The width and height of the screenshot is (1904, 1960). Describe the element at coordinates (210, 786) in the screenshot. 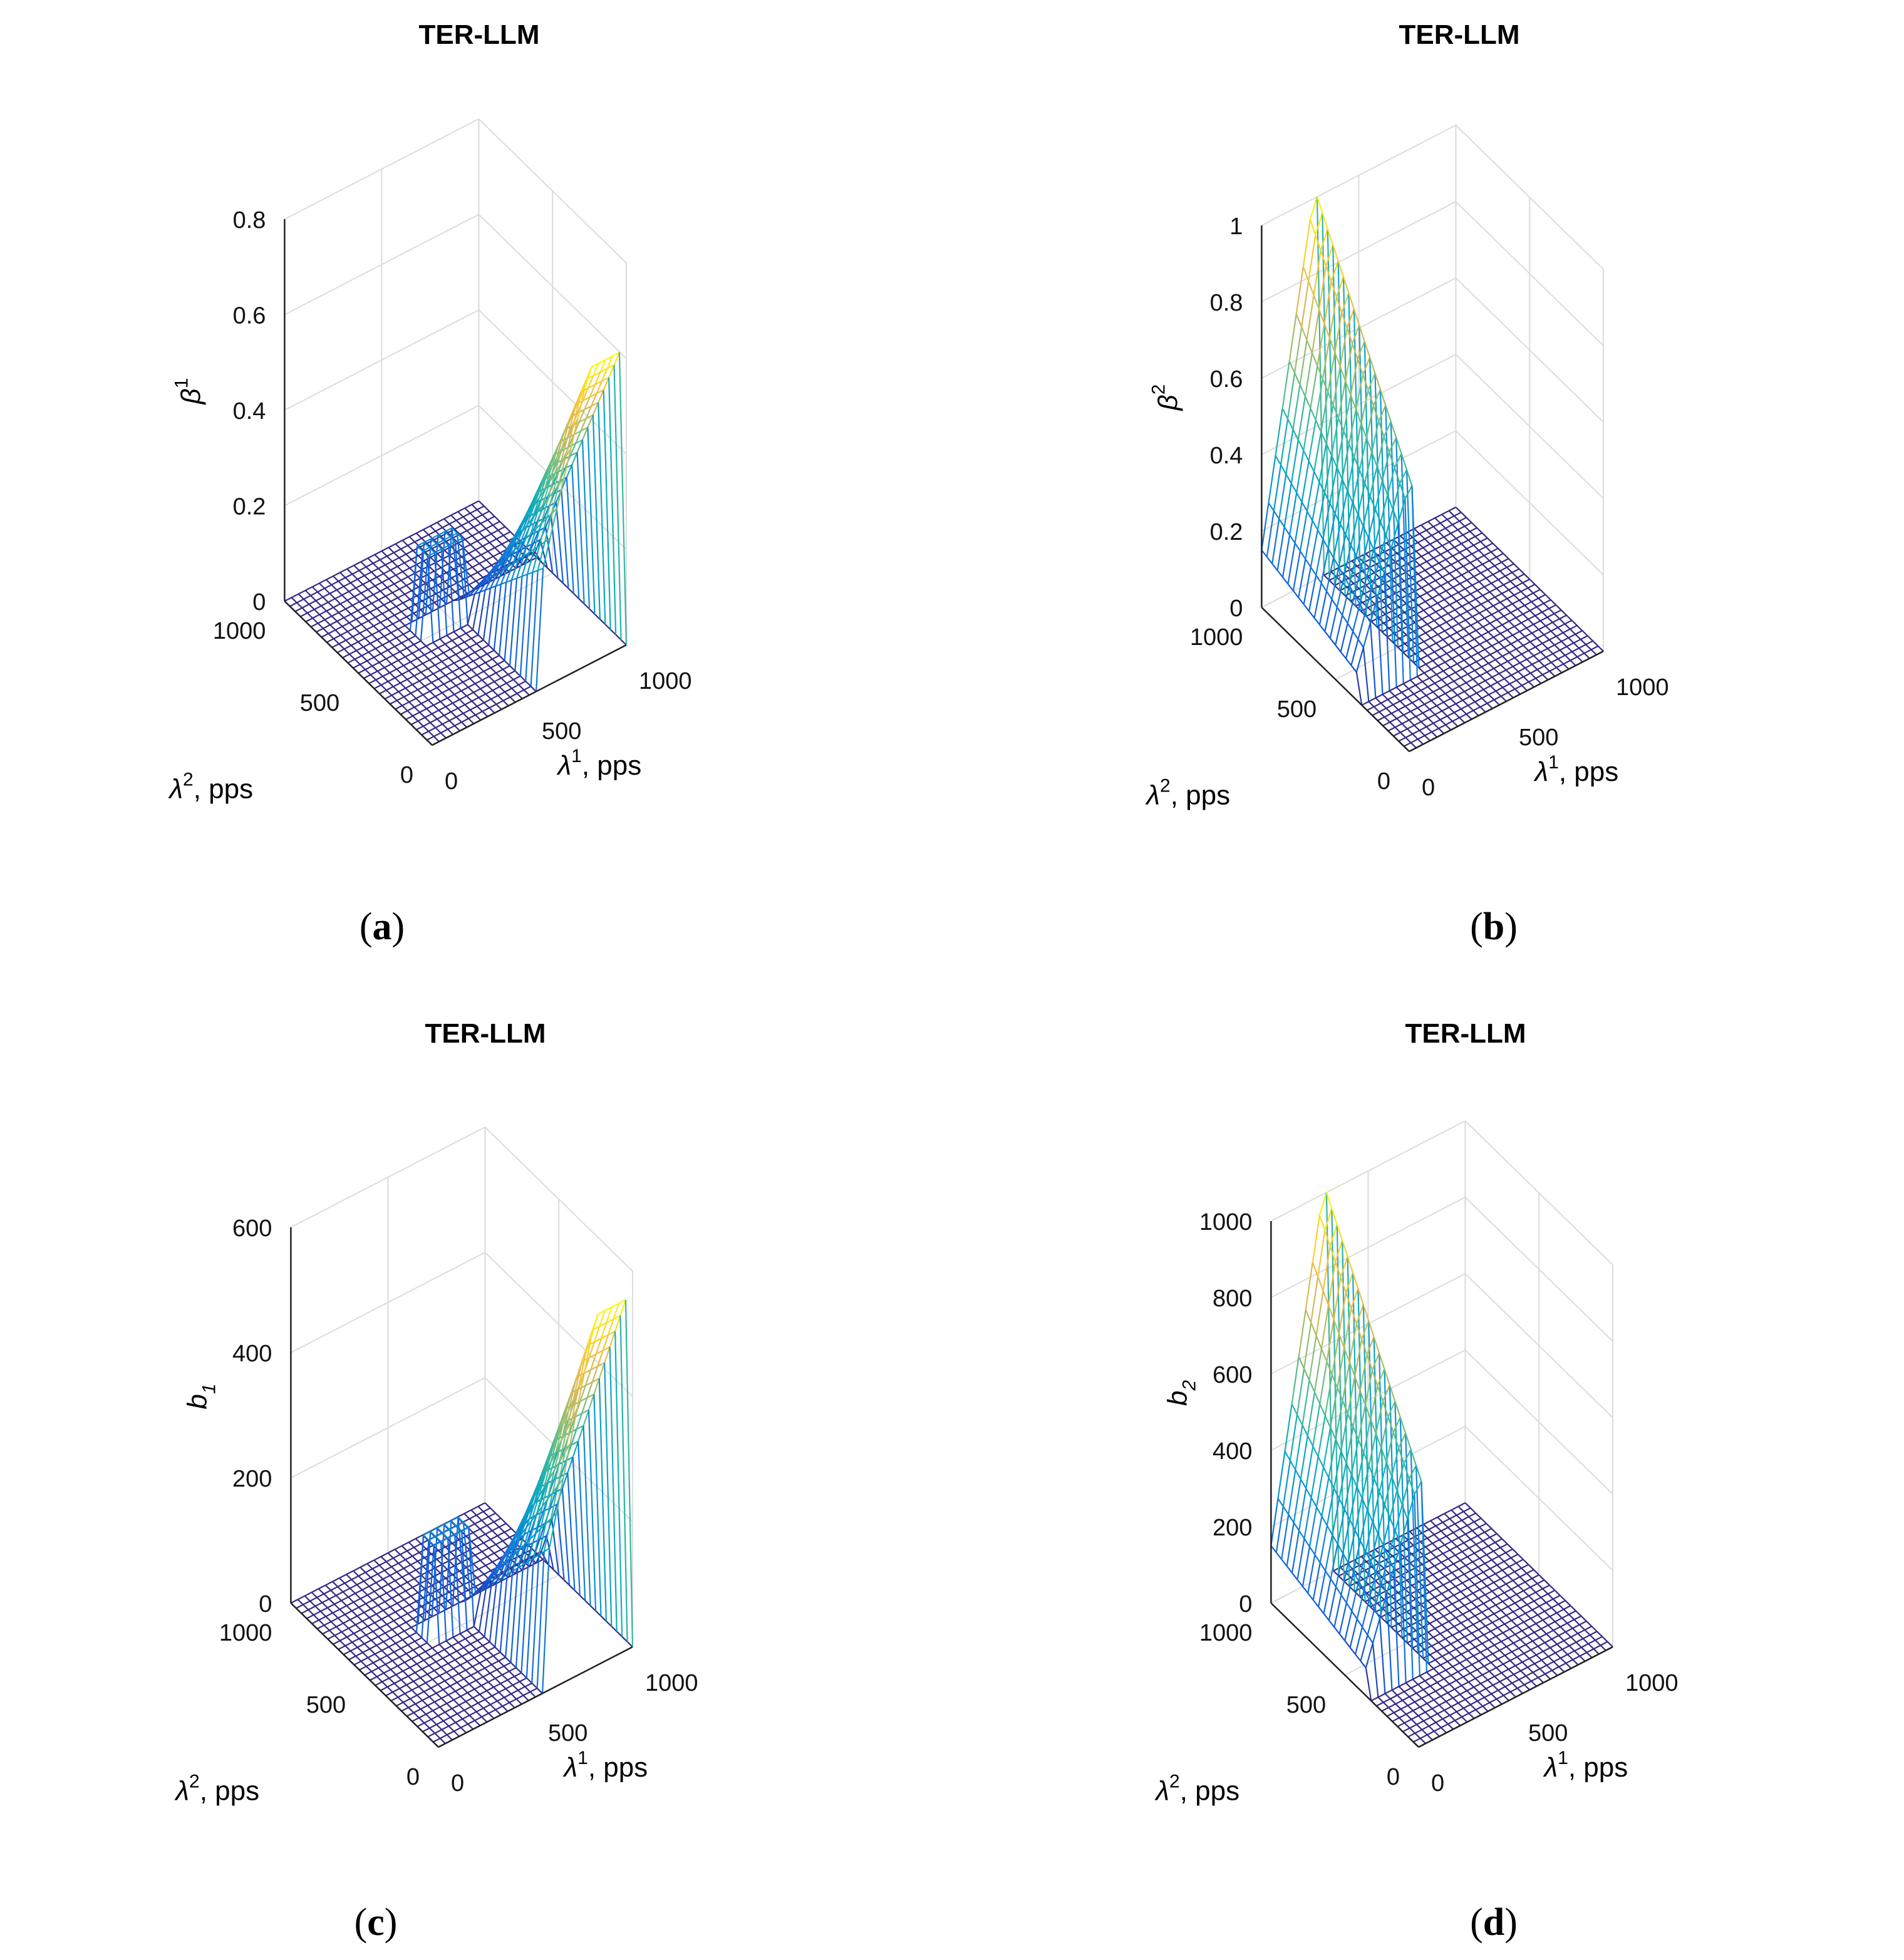

I see `y-axis-label: λ2, pps` at that location.